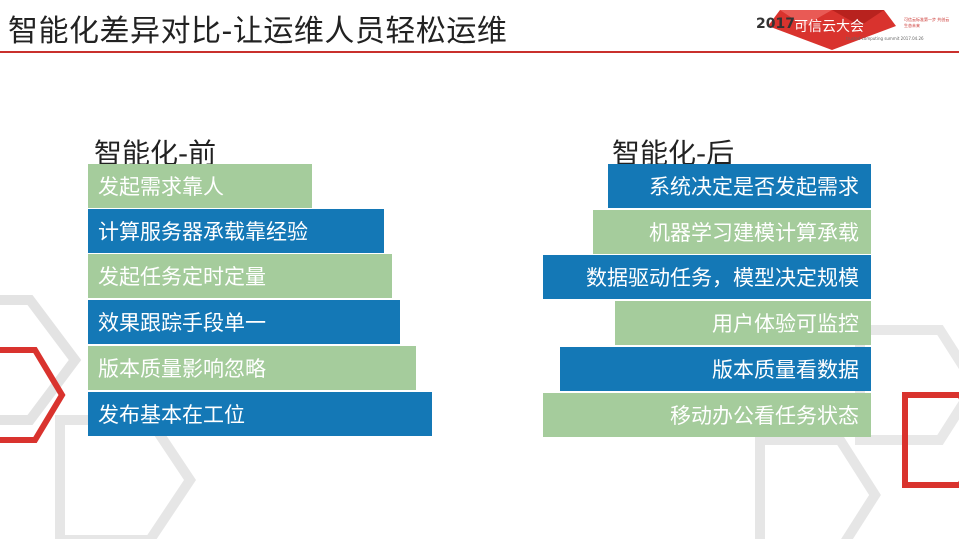 The height and width of the screenshot is (539, 959). I want to click on title-divider, so click(479, 52).